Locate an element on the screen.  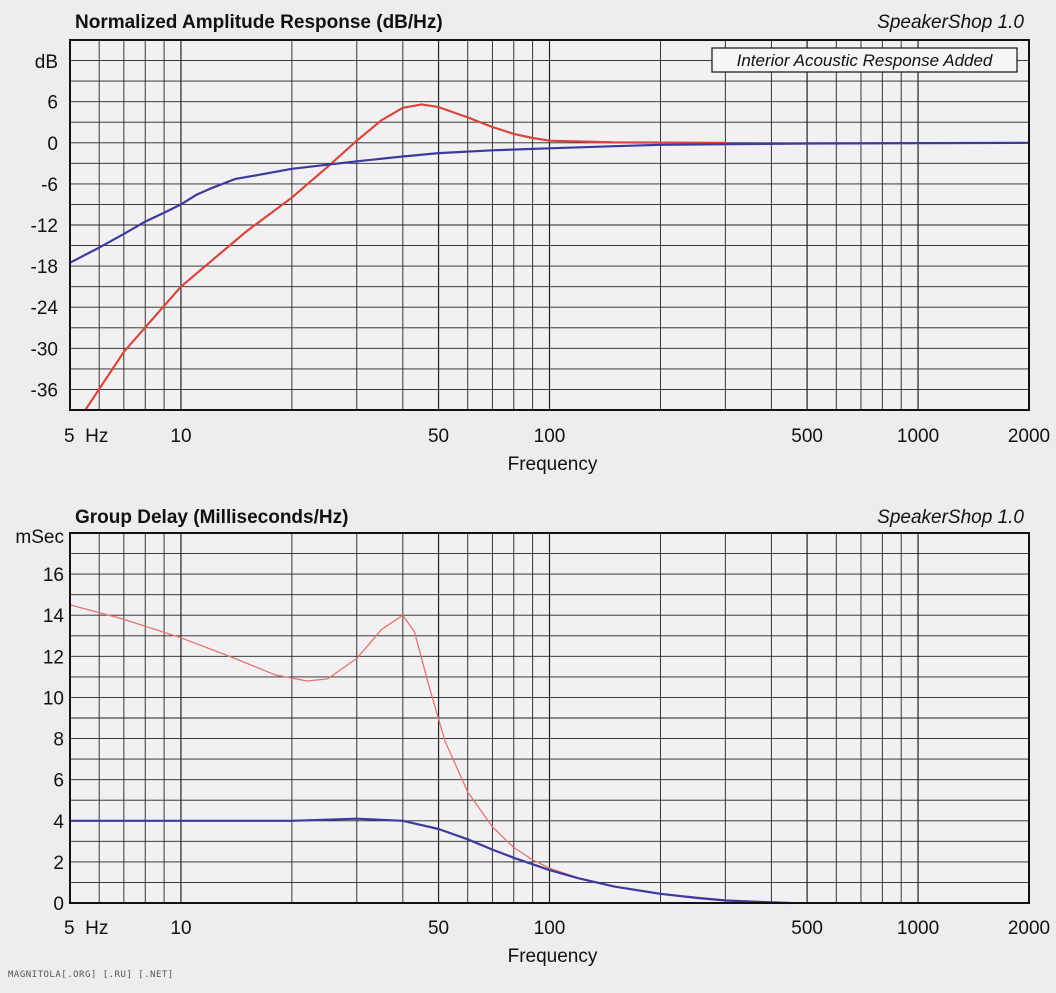
y-axis-label: mSec is located at coordinates (39, 537).